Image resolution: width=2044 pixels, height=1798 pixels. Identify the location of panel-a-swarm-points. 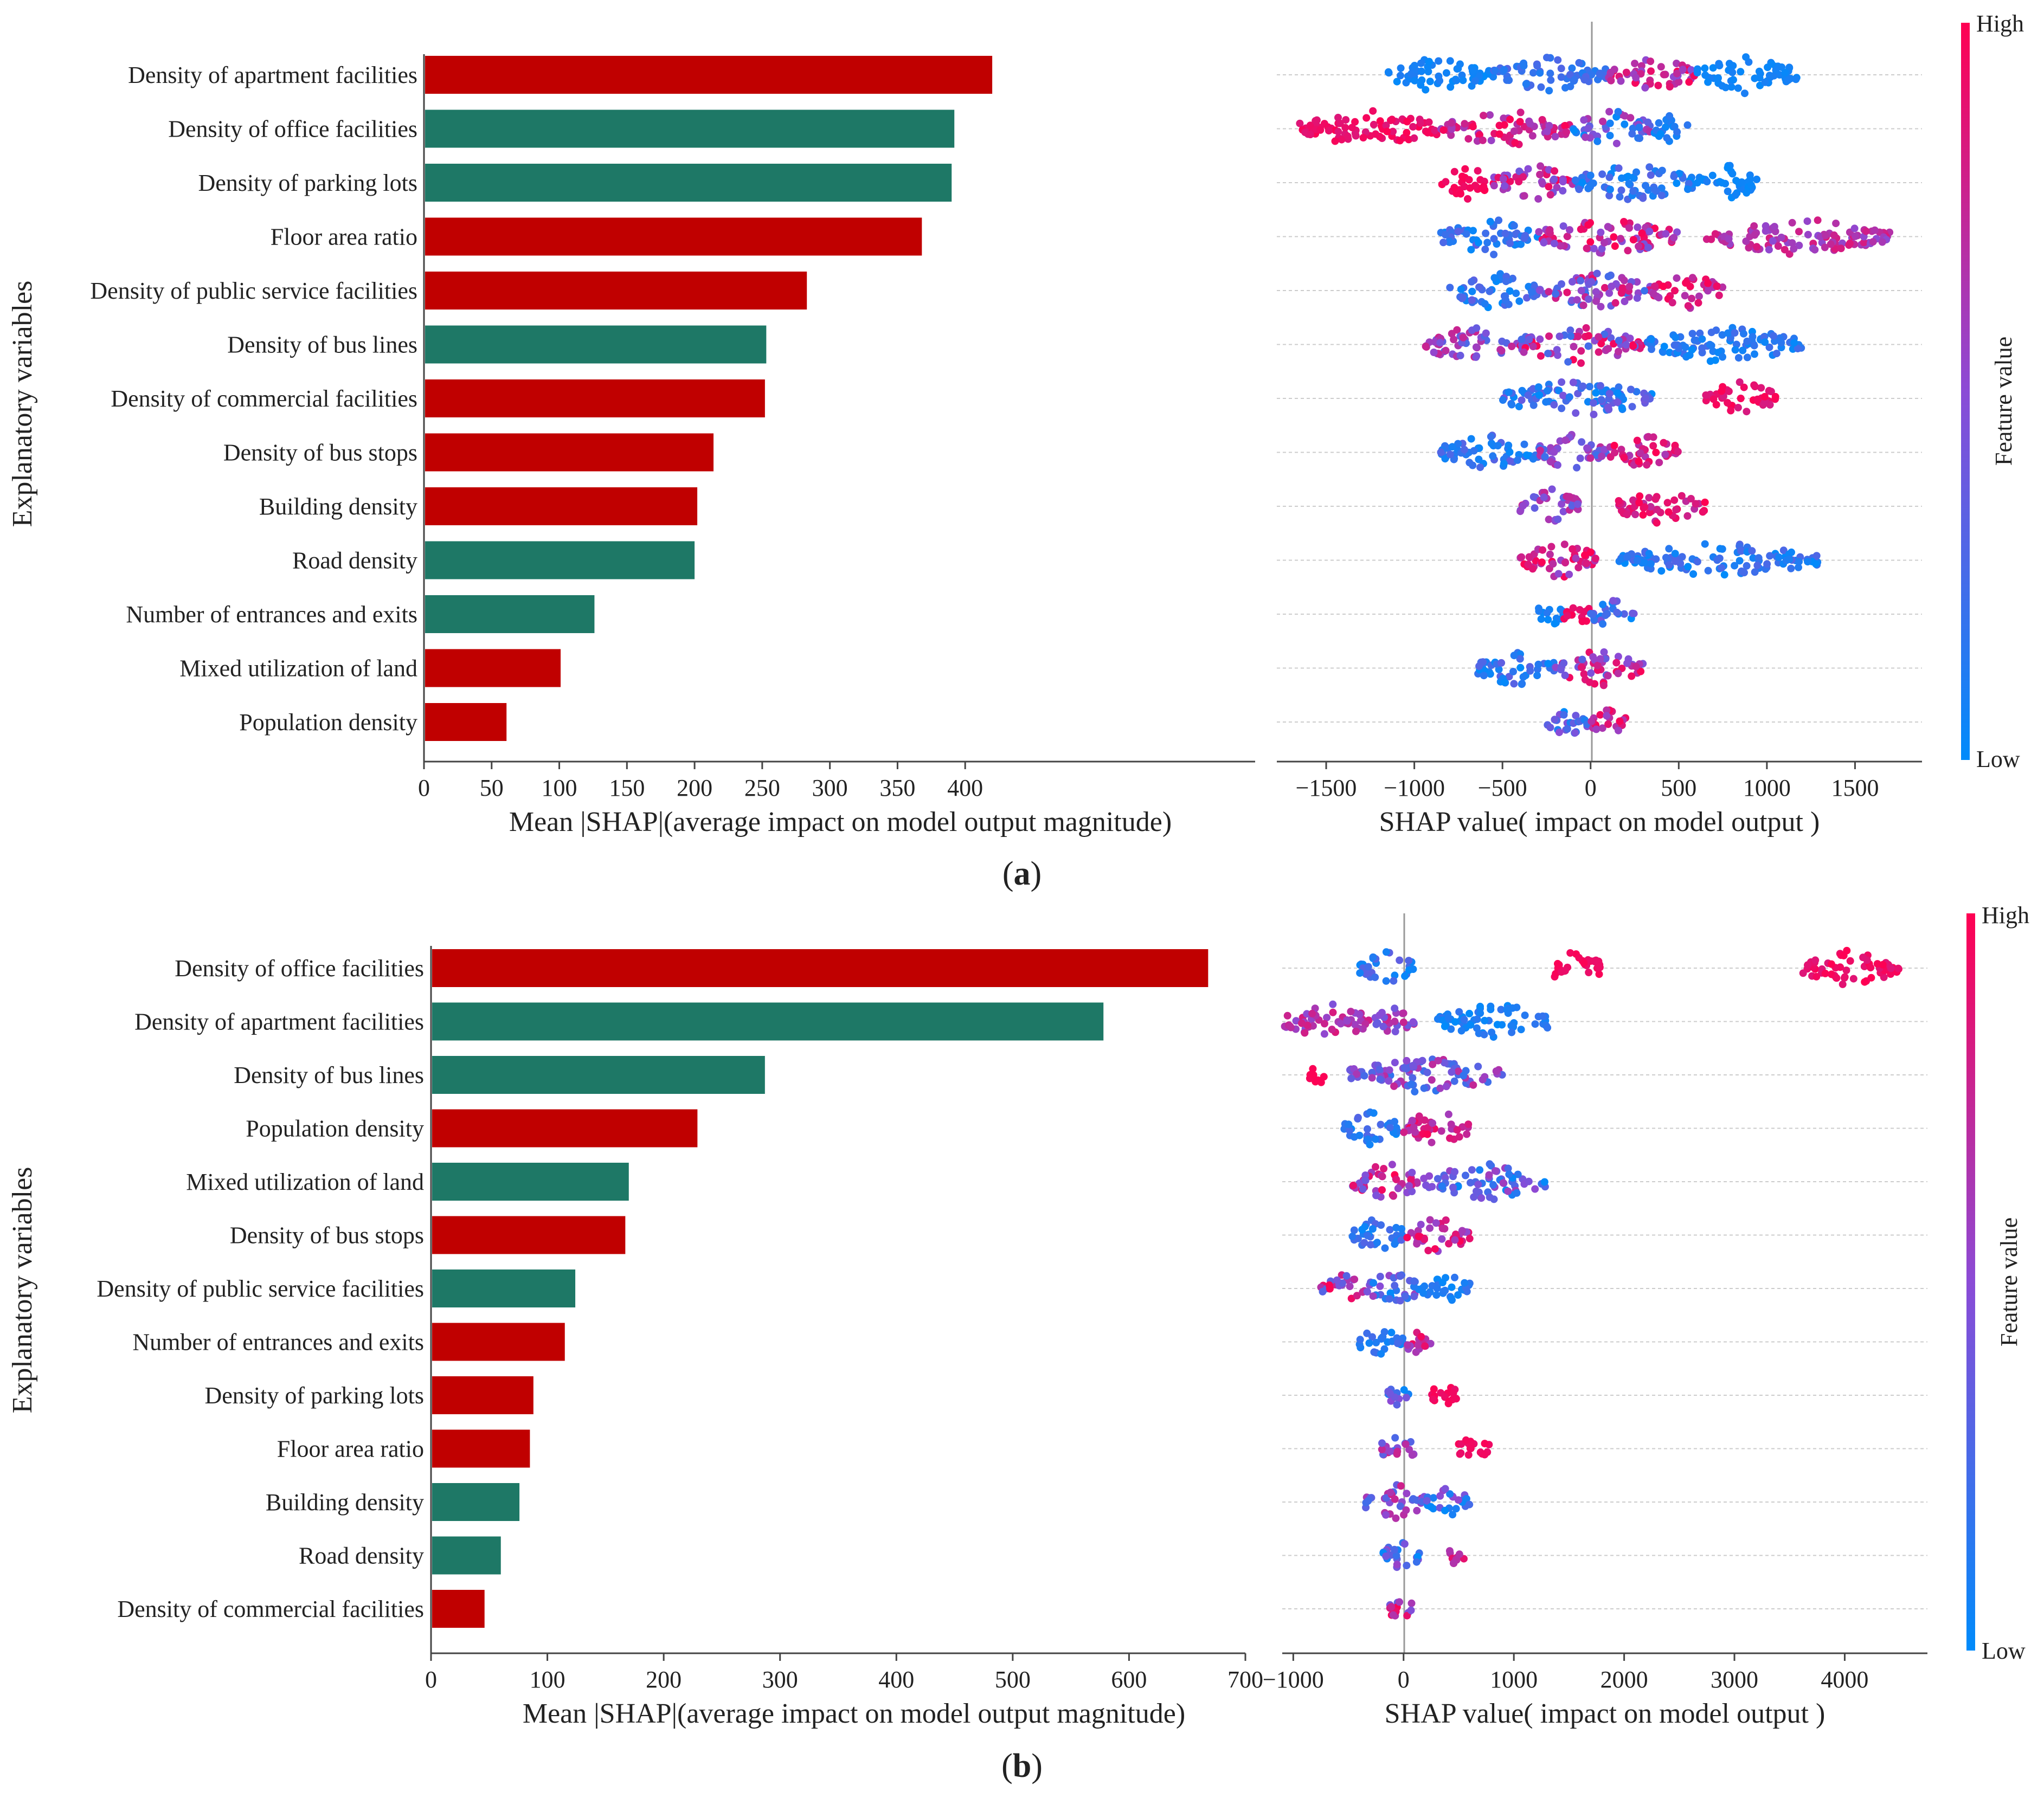
(1595, 395).